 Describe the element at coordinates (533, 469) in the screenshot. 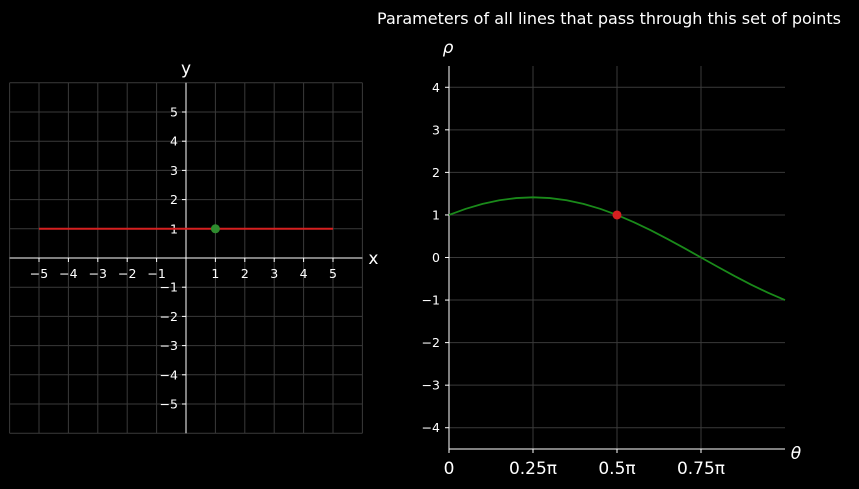

I see `x-tick-label: 0.25π` at that location.